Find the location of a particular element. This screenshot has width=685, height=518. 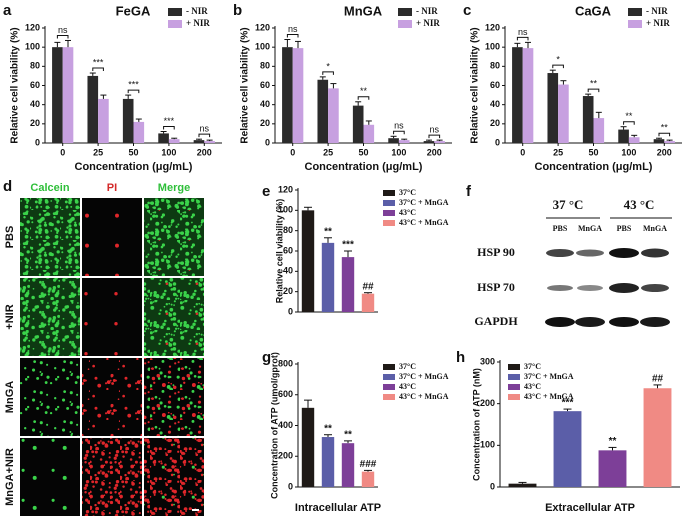

x-axis-label: Concentration (μg/mL) is located at coordinates (364, 167).